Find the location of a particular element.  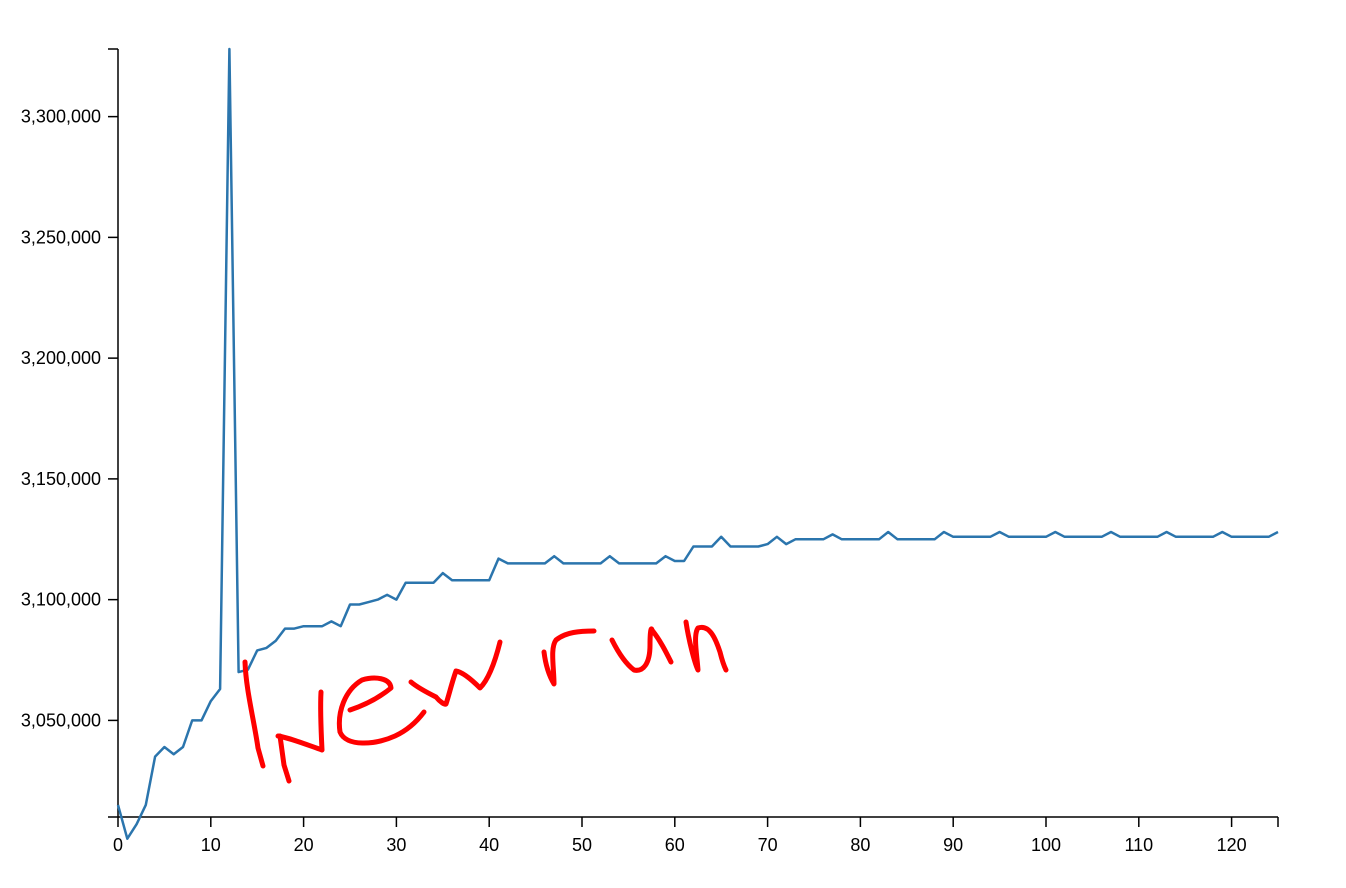

y-tick-label: 3,100,000 is located at coordinates (61, 600).